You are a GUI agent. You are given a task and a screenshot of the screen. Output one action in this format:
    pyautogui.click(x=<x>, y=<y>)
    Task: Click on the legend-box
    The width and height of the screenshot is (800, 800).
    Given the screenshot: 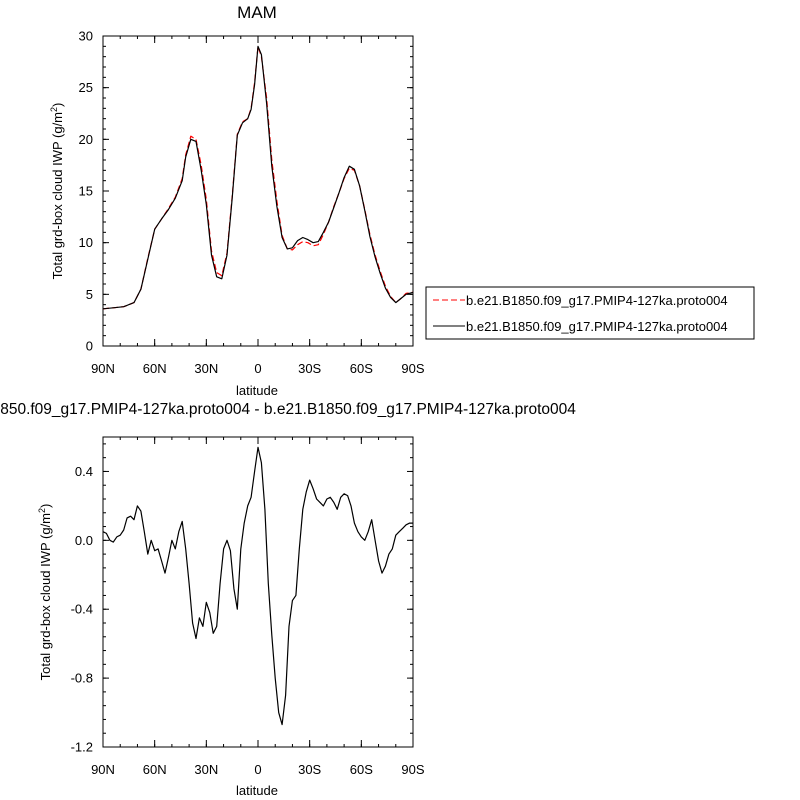 What is the action you would take?
    pyautogui.click(x=590, y=313)
    